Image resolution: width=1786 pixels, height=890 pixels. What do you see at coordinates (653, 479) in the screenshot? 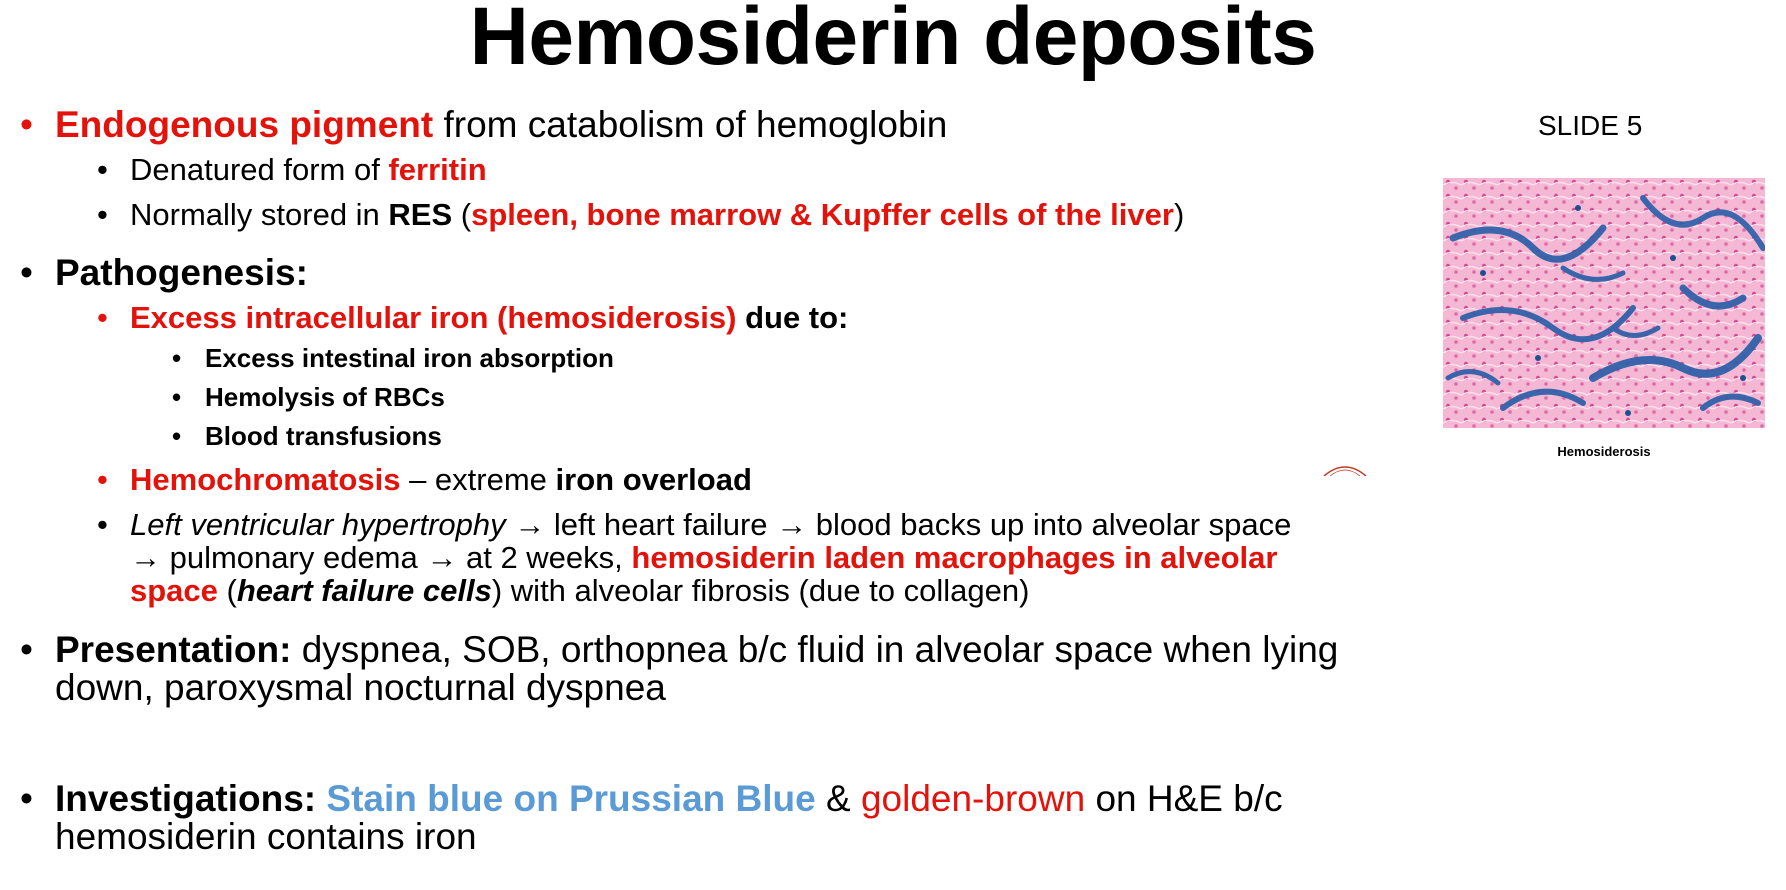
I see `iron-overload-term: iron overload` at bounding box center [653, 479].